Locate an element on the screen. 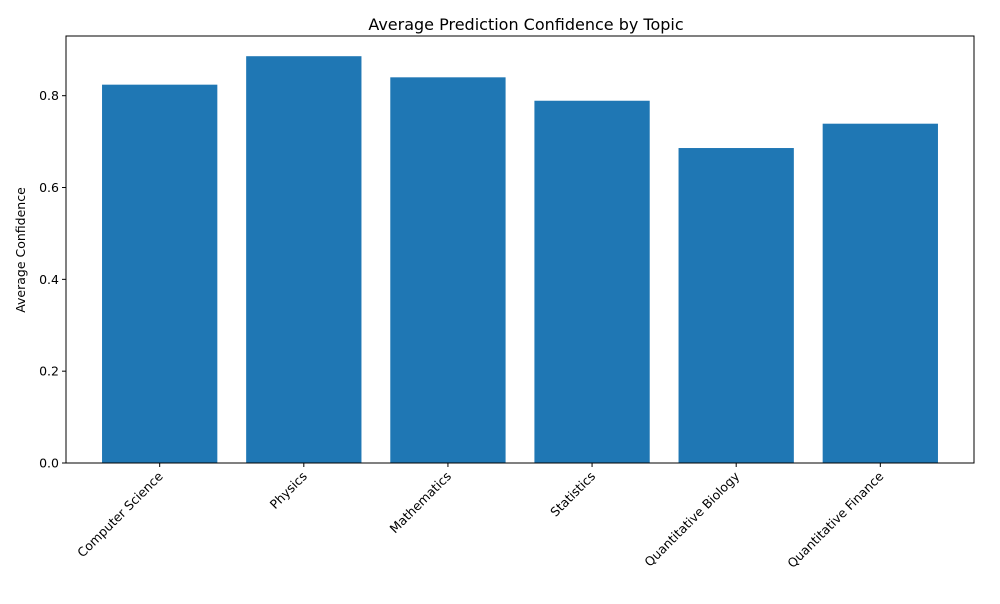  bar-quantitative-biology is located at coordinates (736, 306).